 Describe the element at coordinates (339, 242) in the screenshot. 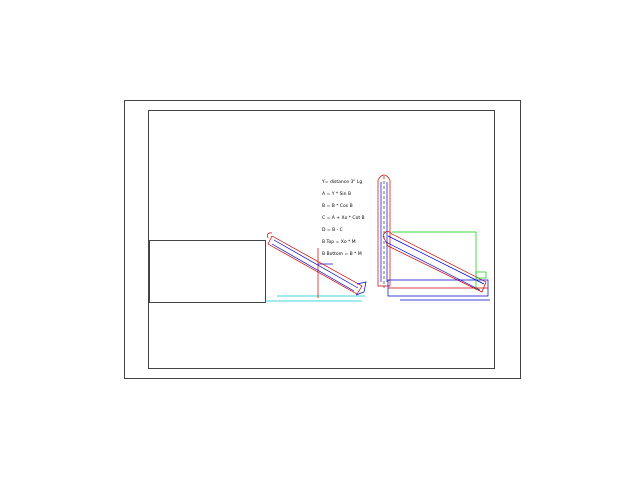

I see `note: B Top = Xo * M` at that location.